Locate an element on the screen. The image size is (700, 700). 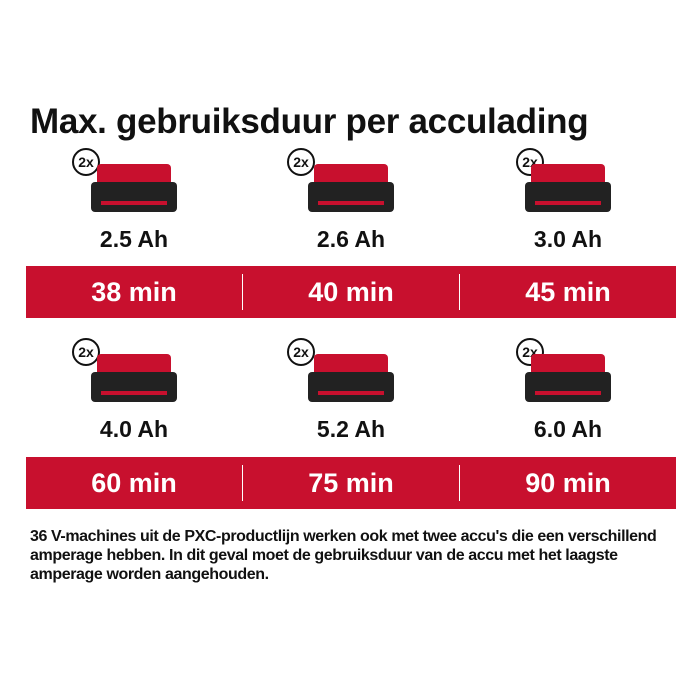
battery-item: 2x 6.0 Ah is located at coordinates (568, 433).